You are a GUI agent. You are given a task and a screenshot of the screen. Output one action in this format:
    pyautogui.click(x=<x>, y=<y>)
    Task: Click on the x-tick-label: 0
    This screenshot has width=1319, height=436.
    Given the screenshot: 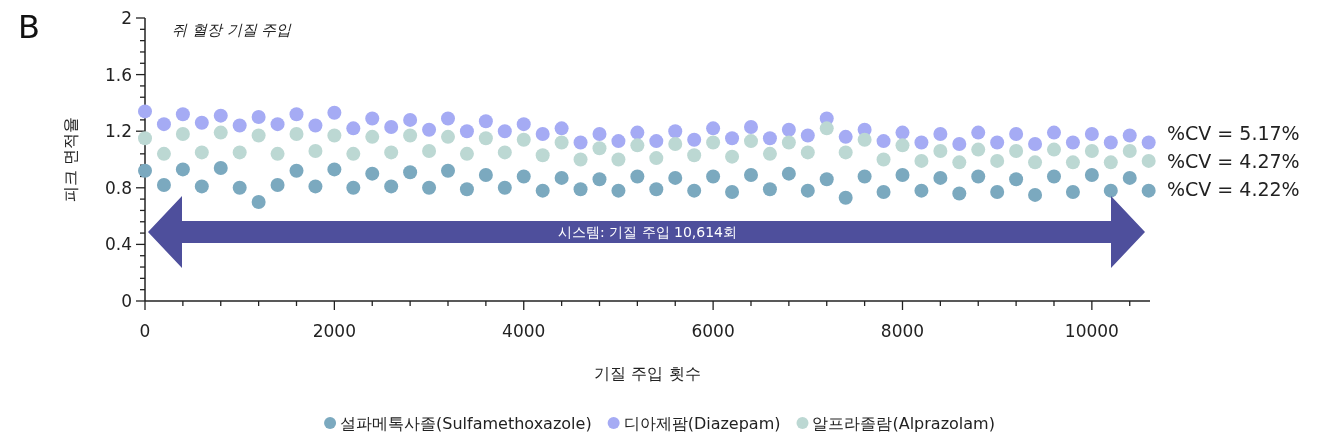 What is the action you would take?
    pyautogui.click(x=145, y=331)
    